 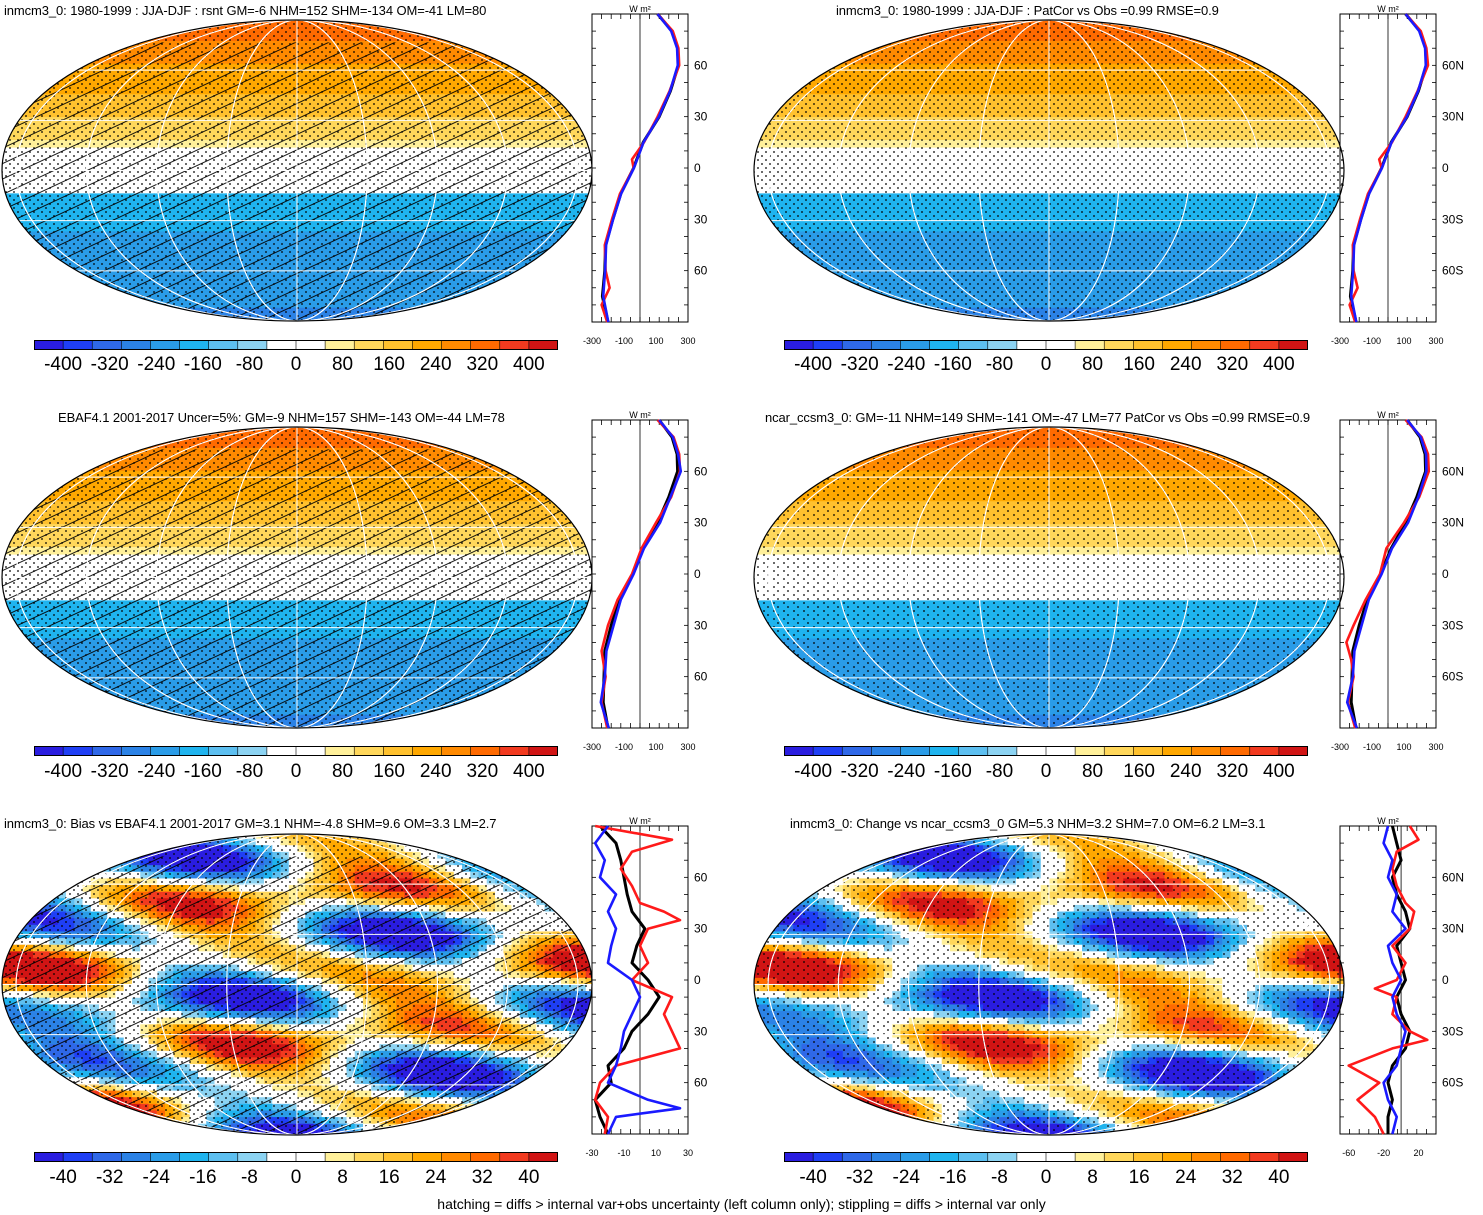 I want to click on colorbar-labels: -40 -32 -24 -16 -8 0 8 16 24 32 40, so click(x=1046, y=1179).